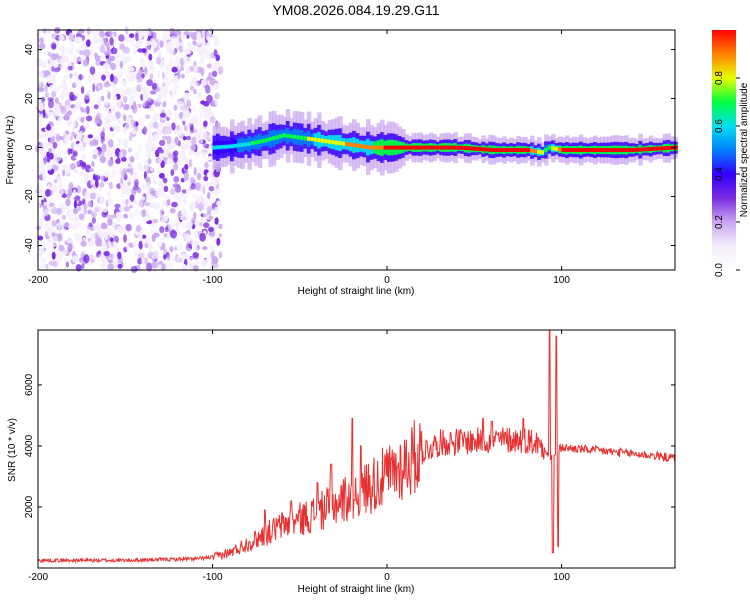 Image resolution: width=750 pixels, height=600 pixels. Describe the element at coordinates (724, 150) in the screenshot. I see `colorbar-gradient` at that location.